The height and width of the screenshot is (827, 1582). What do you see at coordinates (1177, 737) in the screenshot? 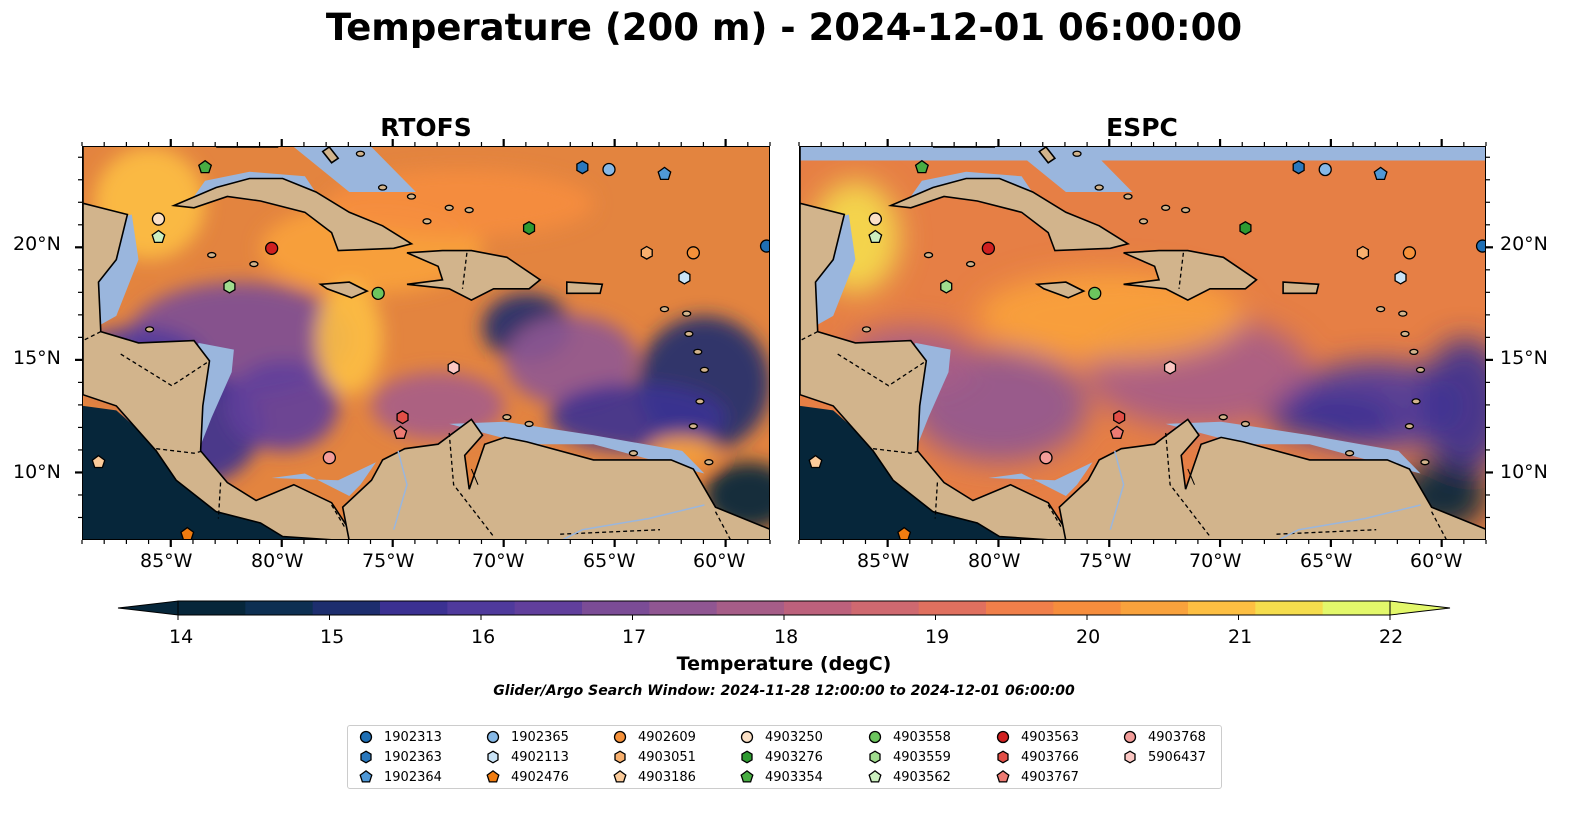
I see `legend-label: 4903768` at bounding box center [1177, 737].